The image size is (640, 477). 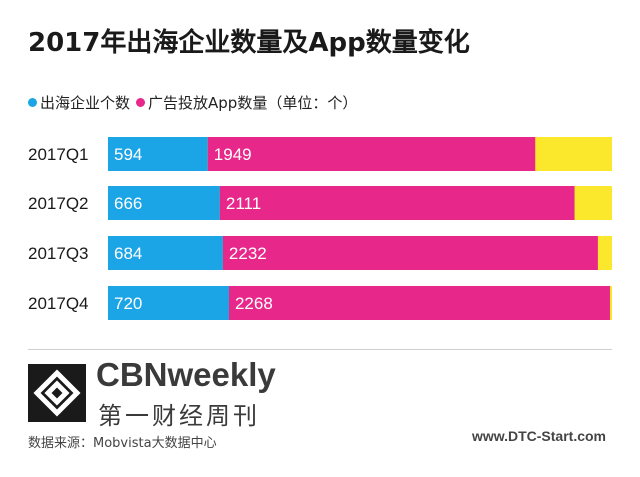 What do you see at coordinates (128, 203) in the screenshot?
I see `data-label-companies-2017Q2: 666` at bounding box center [128, 203].